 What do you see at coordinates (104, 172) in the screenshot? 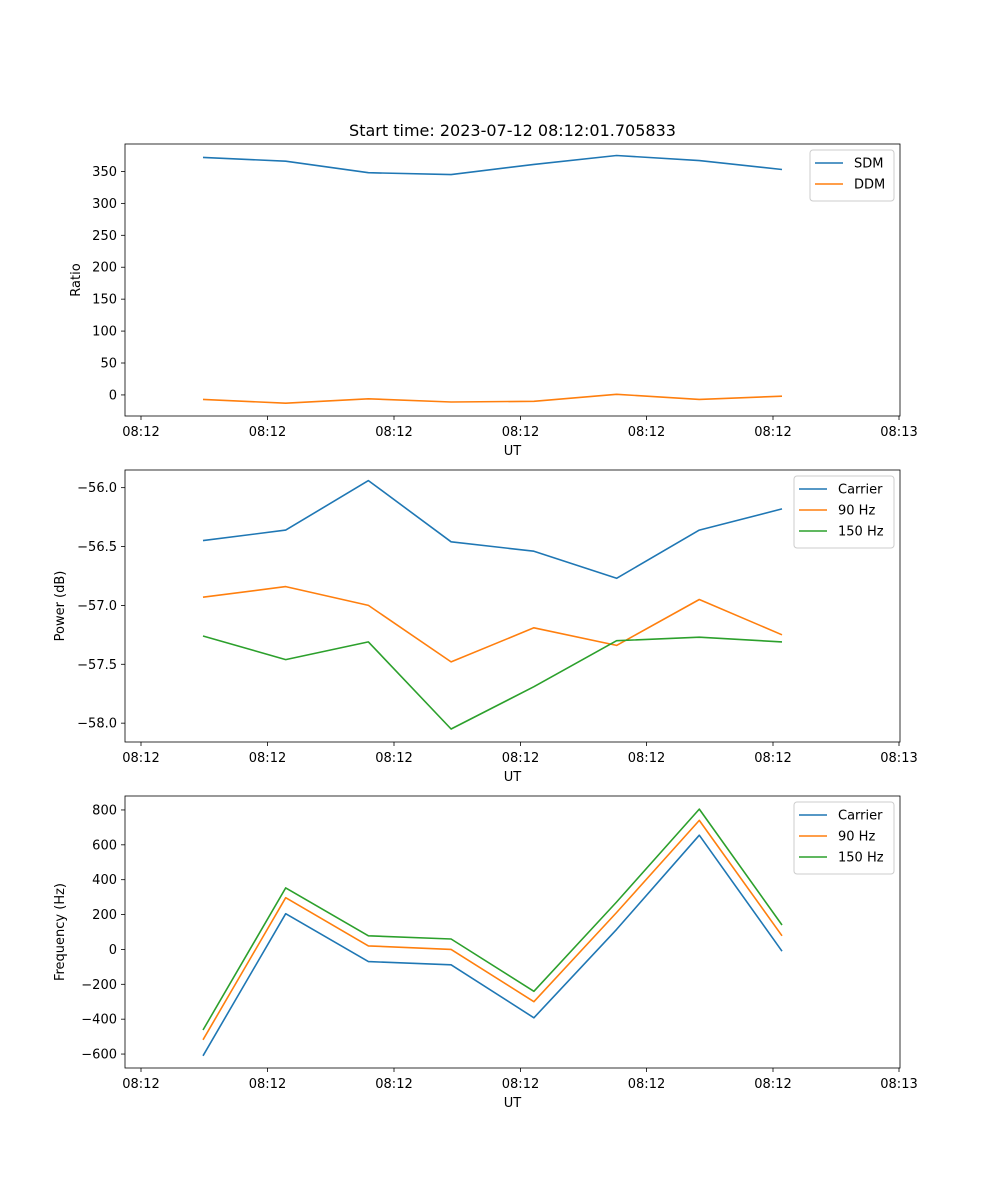
I see `y-tick-label: 350` at bounding box center [104, 172].